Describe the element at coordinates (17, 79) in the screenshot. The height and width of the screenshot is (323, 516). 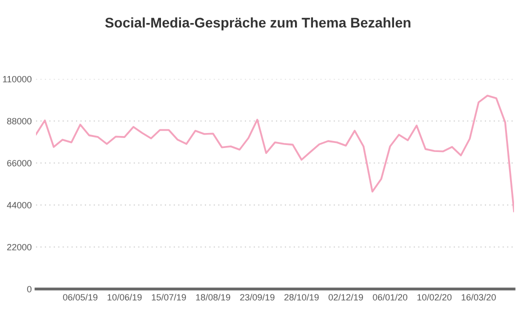
I see `y-tick-label: 110000` at that location.